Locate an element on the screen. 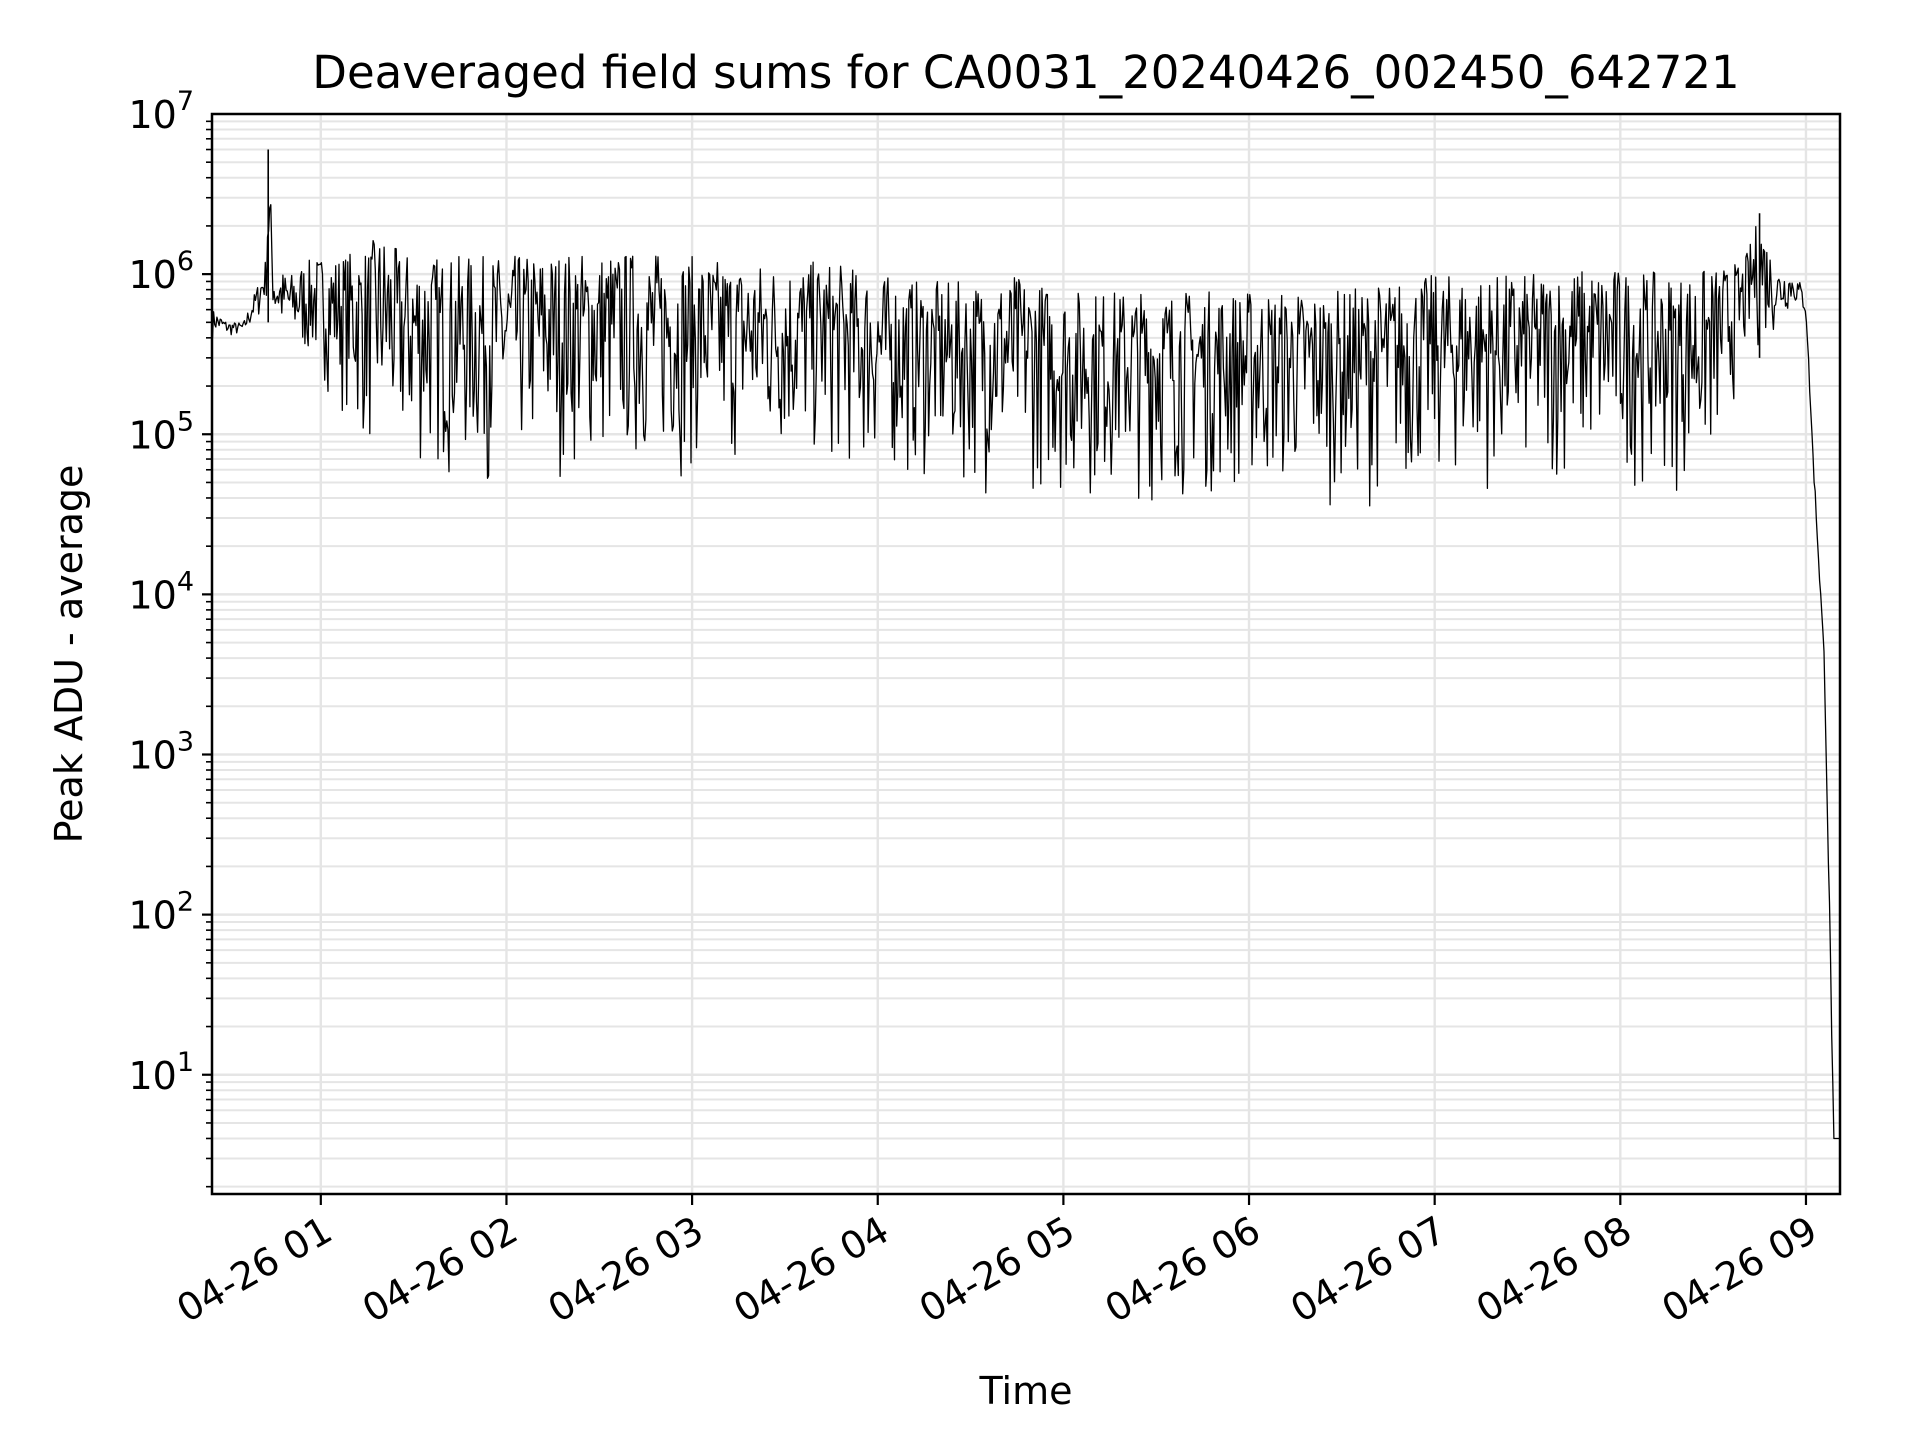 The height and width of the screenshot is (1440, 1920). y-tick-label: 10¹ is located at coordinates (161, 1072).